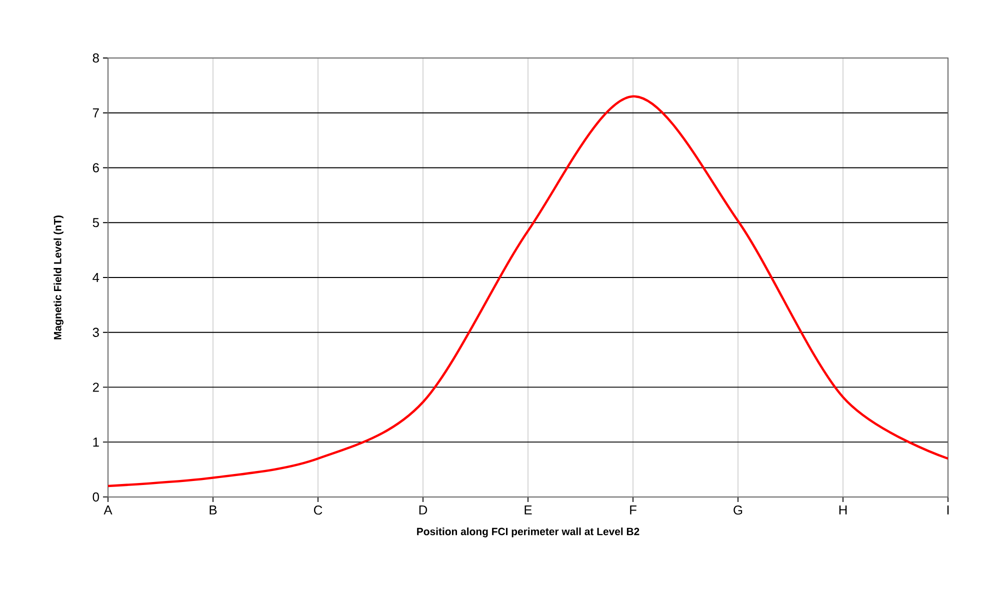  I want to click on y-tick-label: 4, so click(96, 277).